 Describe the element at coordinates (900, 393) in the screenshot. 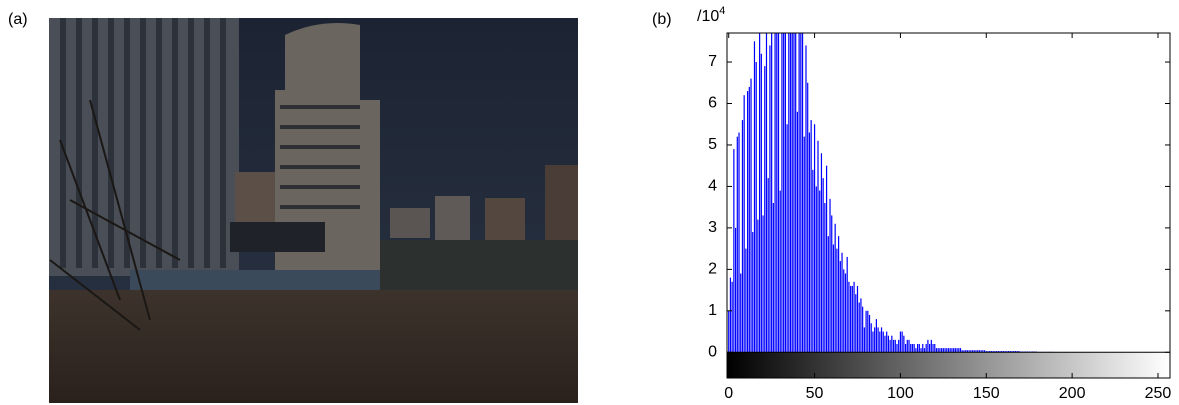

I see `x-tick-label: 100` at that location.